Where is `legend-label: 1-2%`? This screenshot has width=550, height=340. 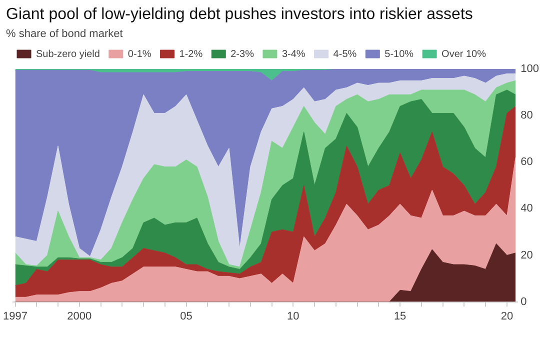
legend-label: 1-2% is located at coordinates (191, 54).